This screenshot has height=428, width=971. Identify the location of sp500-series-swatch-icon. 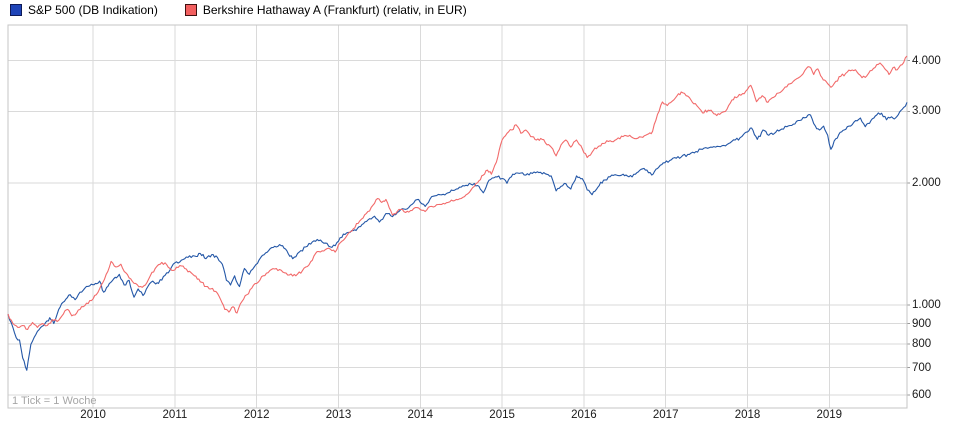
(16, 10).